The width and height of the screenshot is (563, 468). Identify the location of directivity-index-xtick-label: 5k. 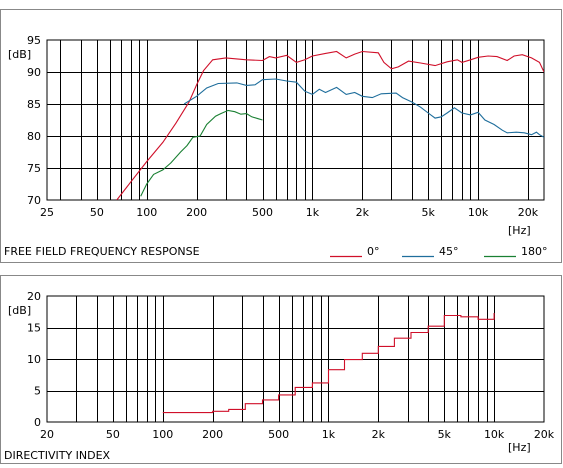
(445, 434).